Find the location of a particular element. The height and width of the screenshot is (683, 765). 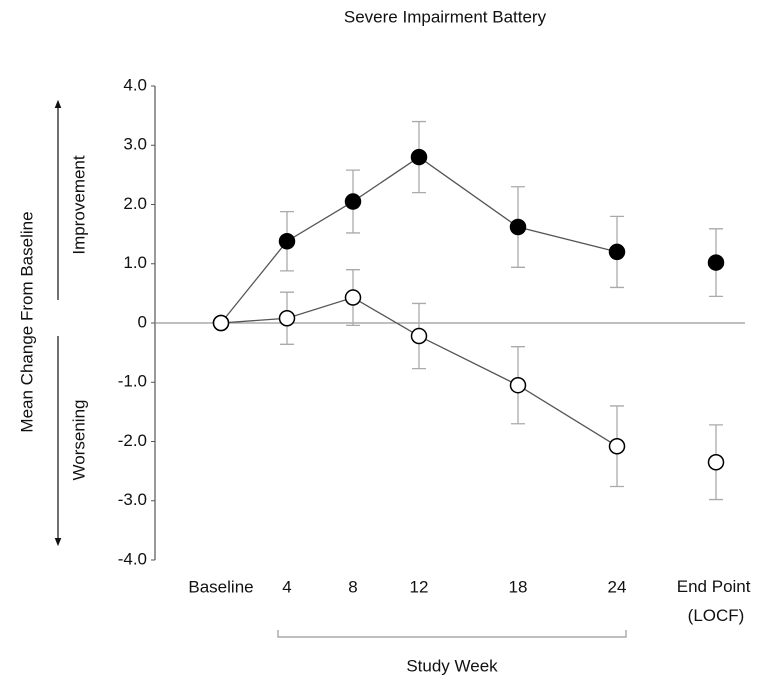

y-tick-label: -1.0 is located at coordinates (132, 381).